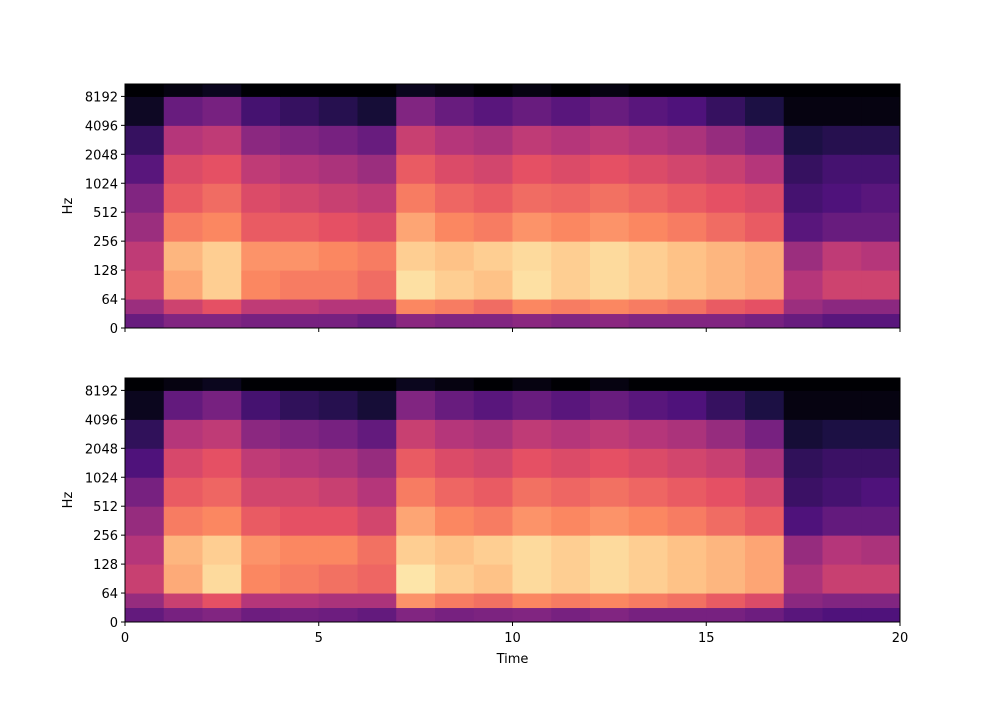 The height and width of the screenshot is (704, 1000). Describe the element at coordinates (114, 329) in the screenshot. I see `y-tick-label: 0` at that location.